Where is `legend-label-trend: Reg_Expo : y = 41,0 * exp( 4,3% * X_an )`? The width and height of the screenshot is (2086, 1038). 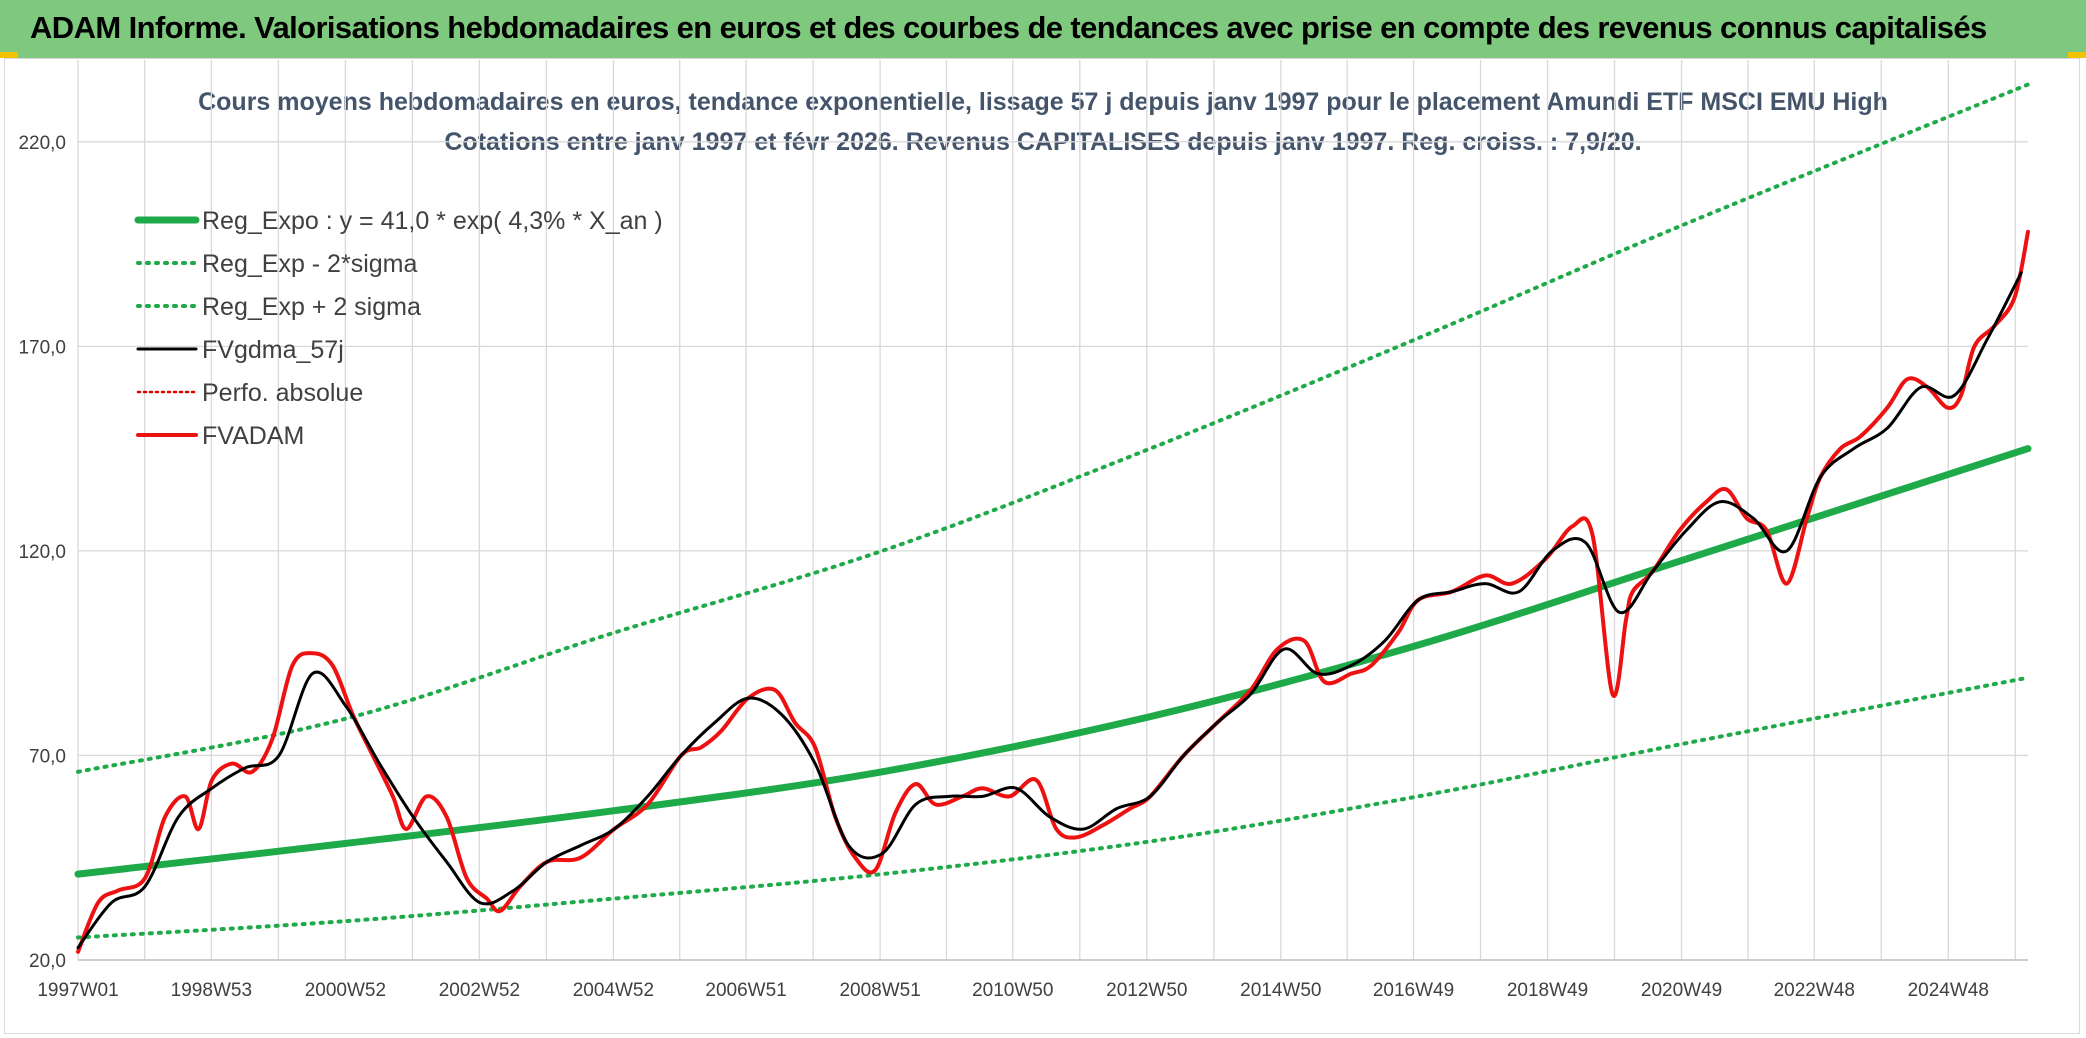
legend-label-trend: Reg_Expo : y = 41,0 * exp( 4,3% * X_an ) is located at coordinates (432, 221).